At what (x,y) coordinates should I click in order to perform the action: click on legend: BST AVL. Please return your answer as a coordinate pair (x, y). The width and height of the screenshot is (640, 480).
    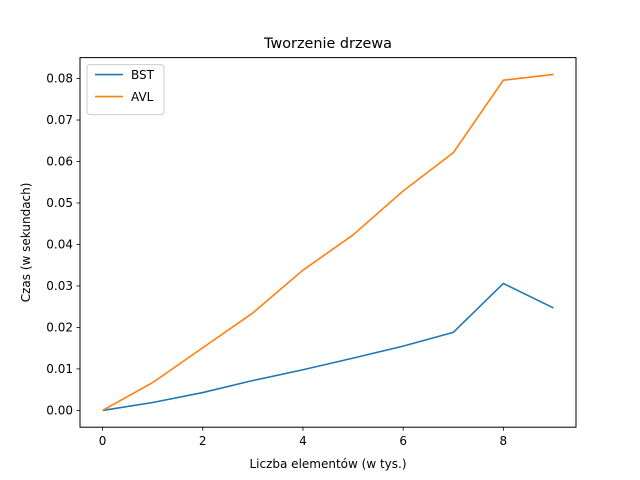
    Looking at the image, I should click on (125, 90).